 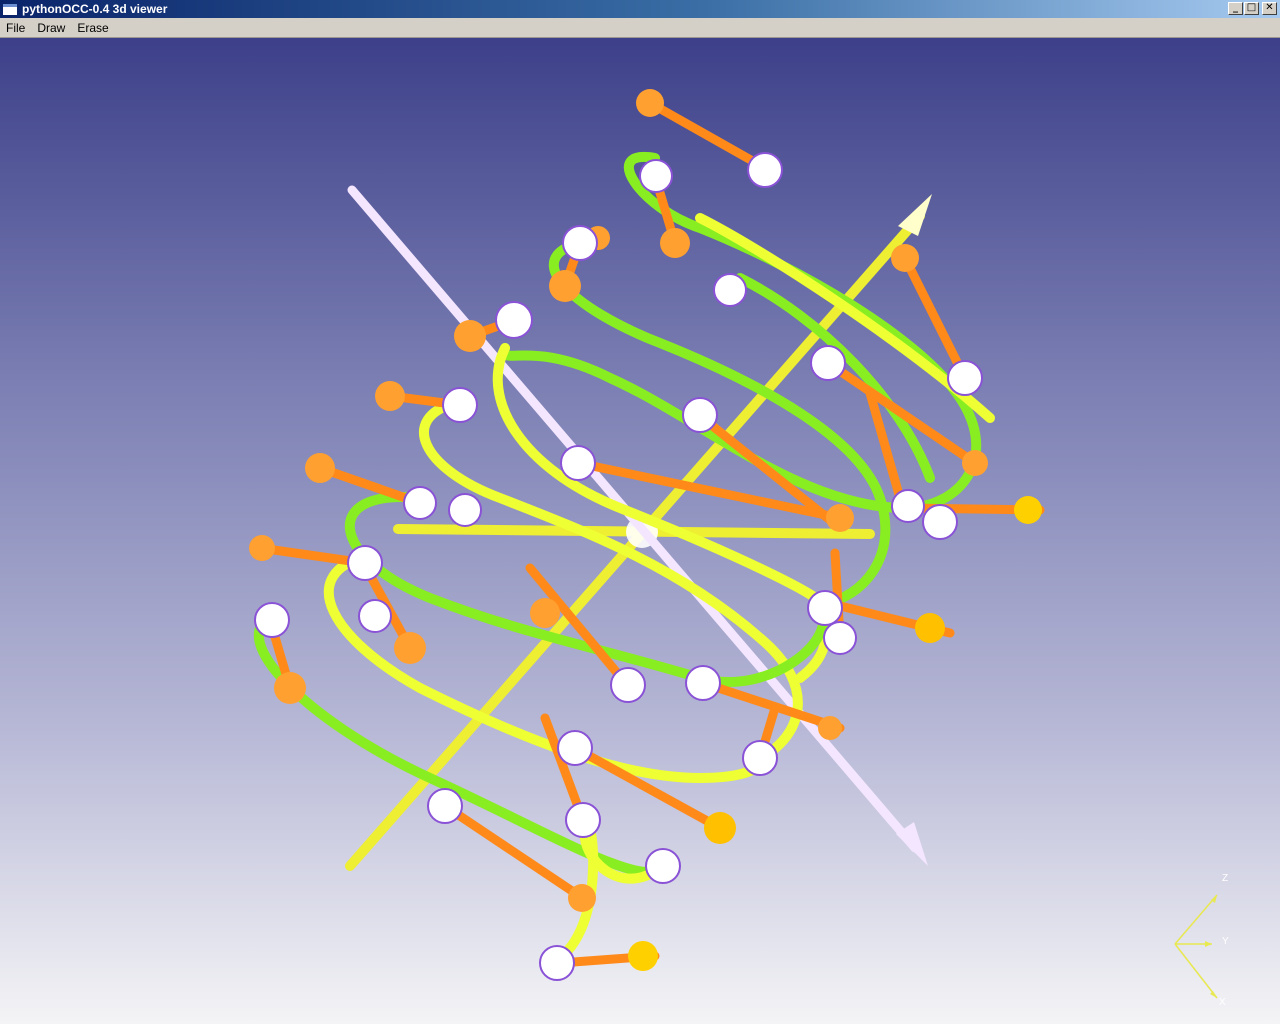 What do you see at coordinates (1225, 941) in the screenshot?
I see `triedron-y-label: Y` at bounding box center [1225, 941].